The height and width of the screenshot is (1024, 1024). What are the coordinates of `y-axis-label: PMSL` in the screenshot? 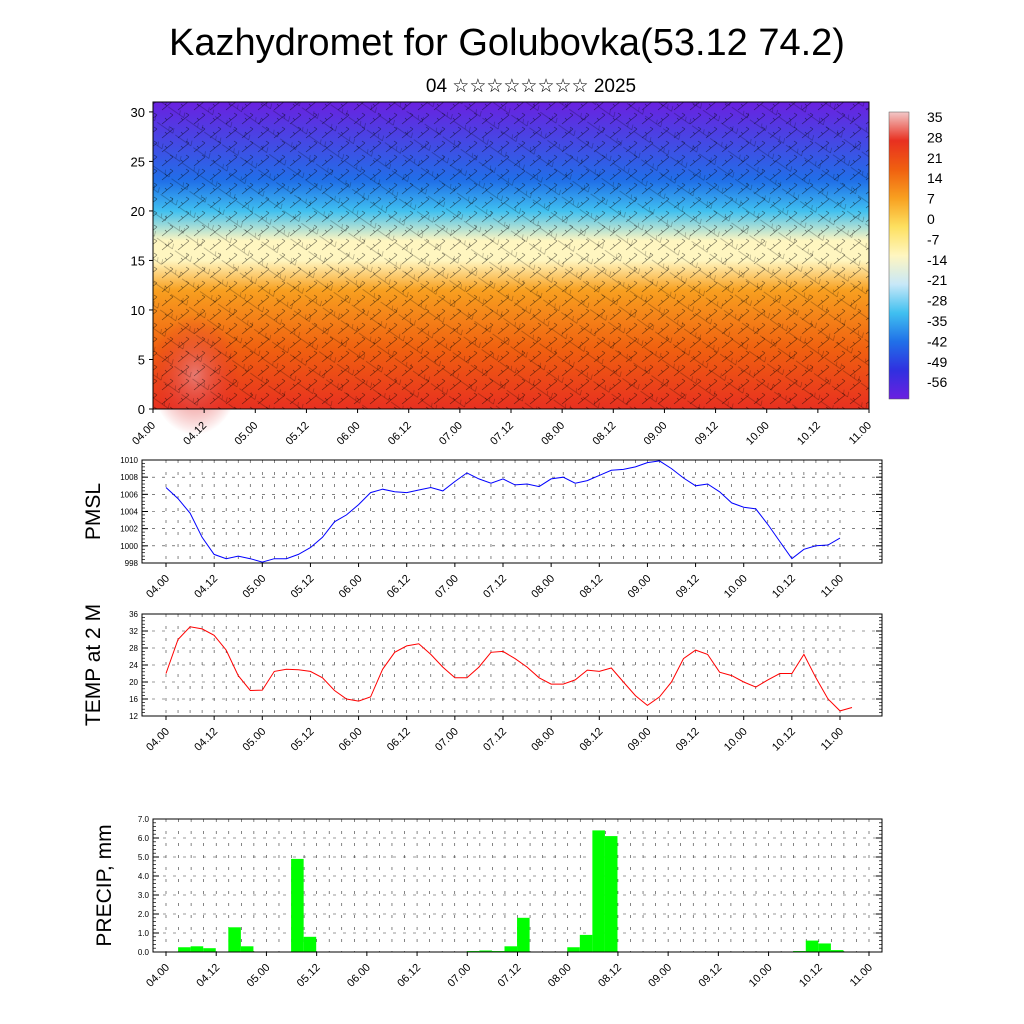 It's located at (93, 511).